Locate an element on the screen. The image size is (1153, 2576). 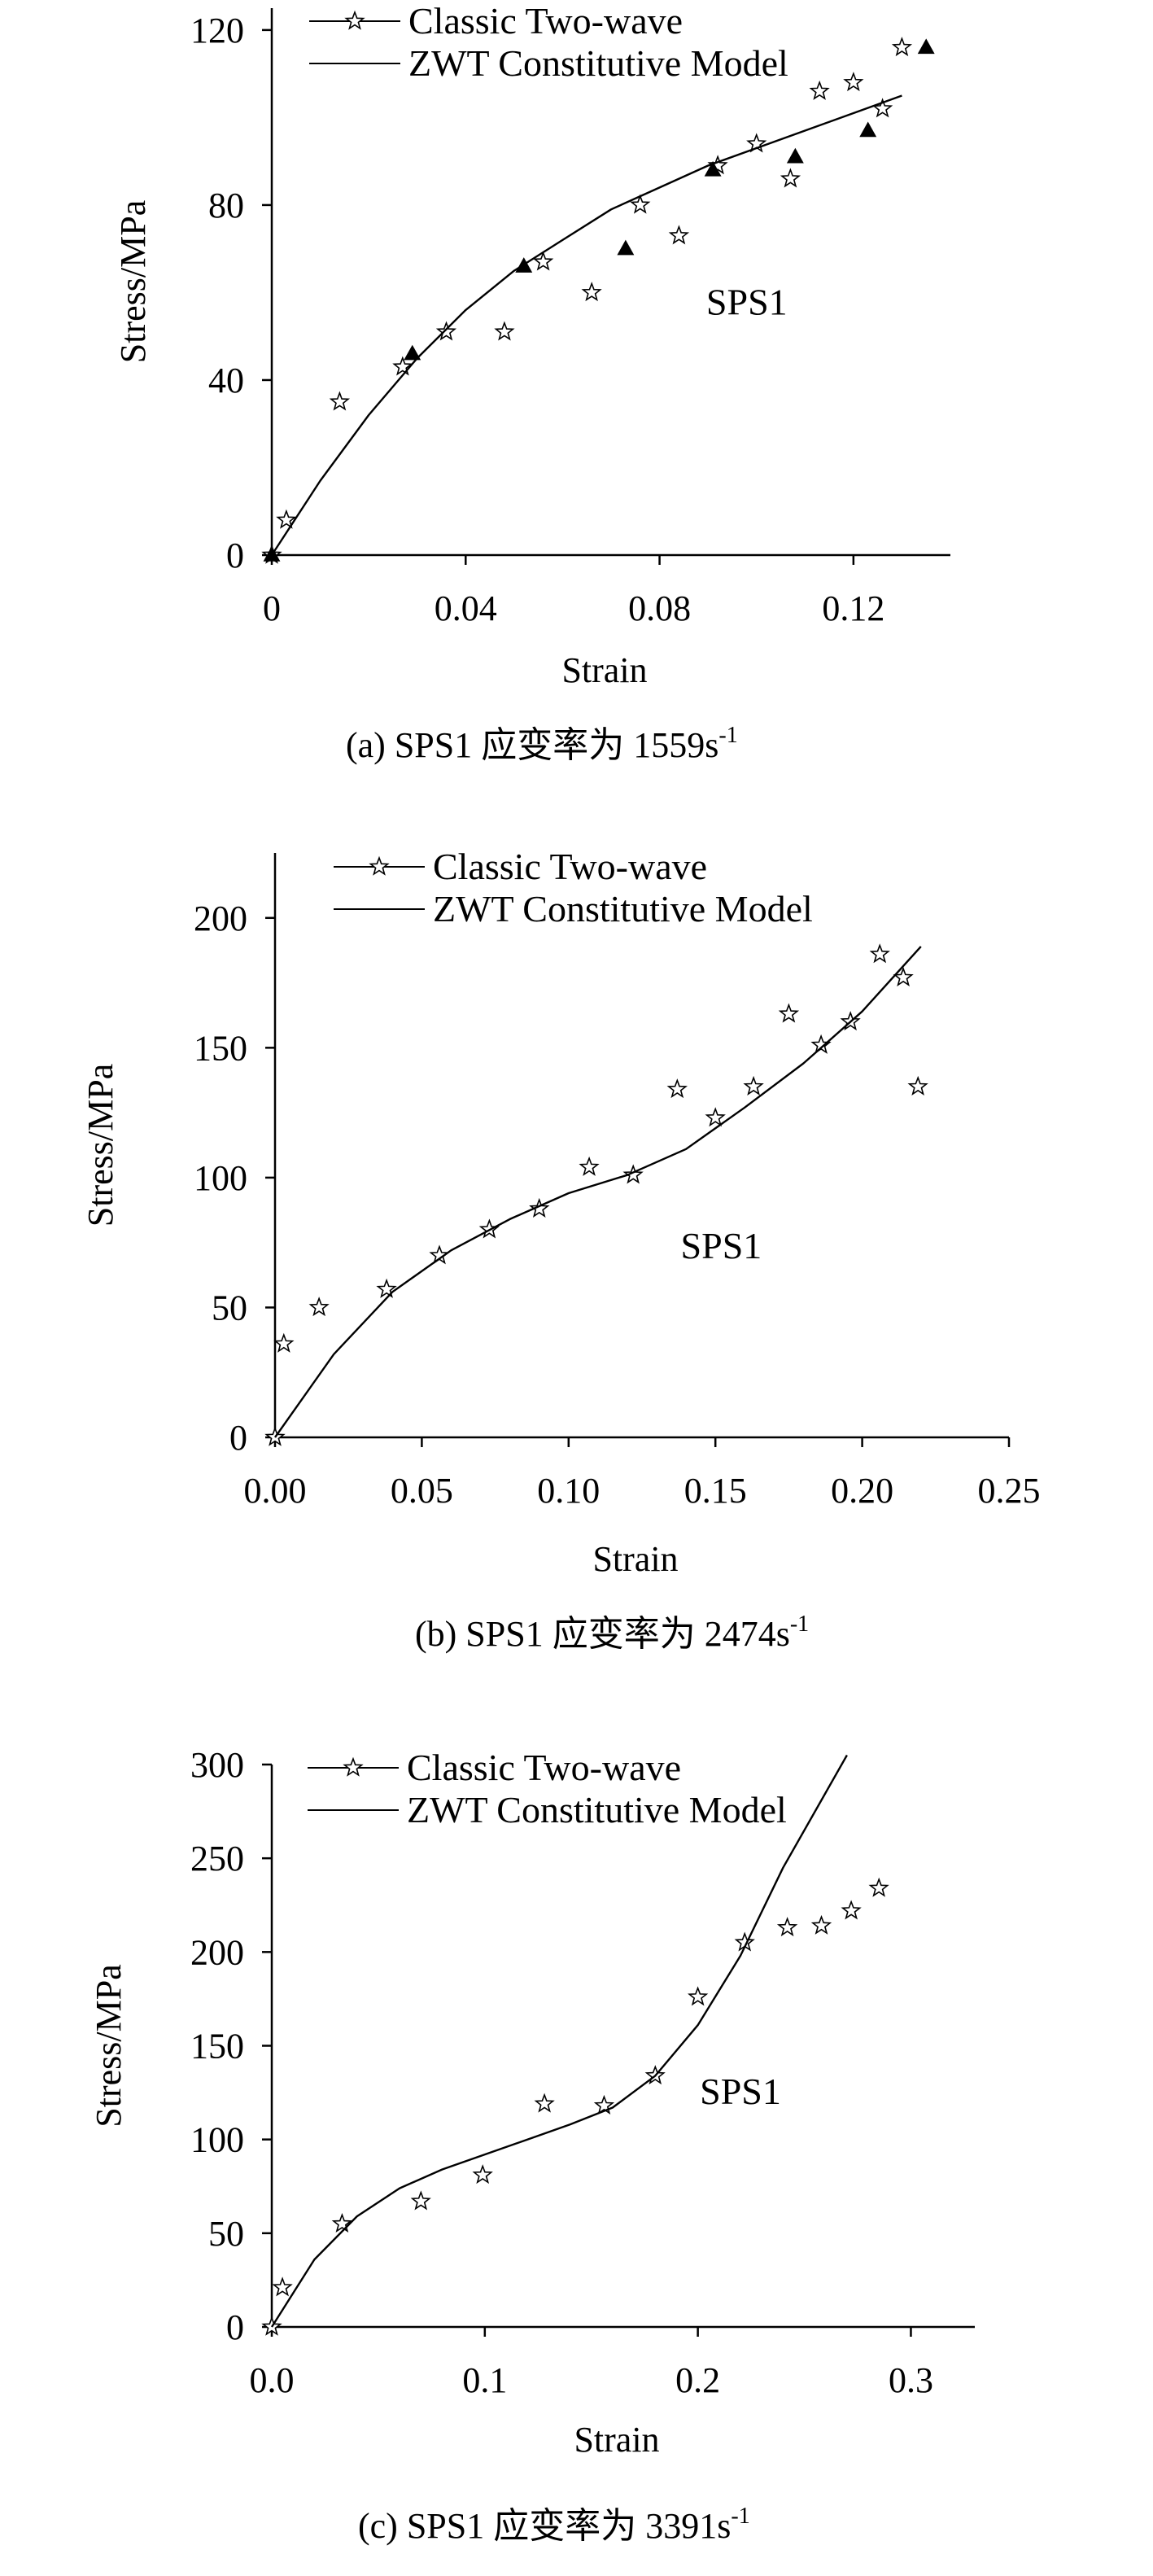
y-tick-label: 80 is located at coordinates (226, 205).